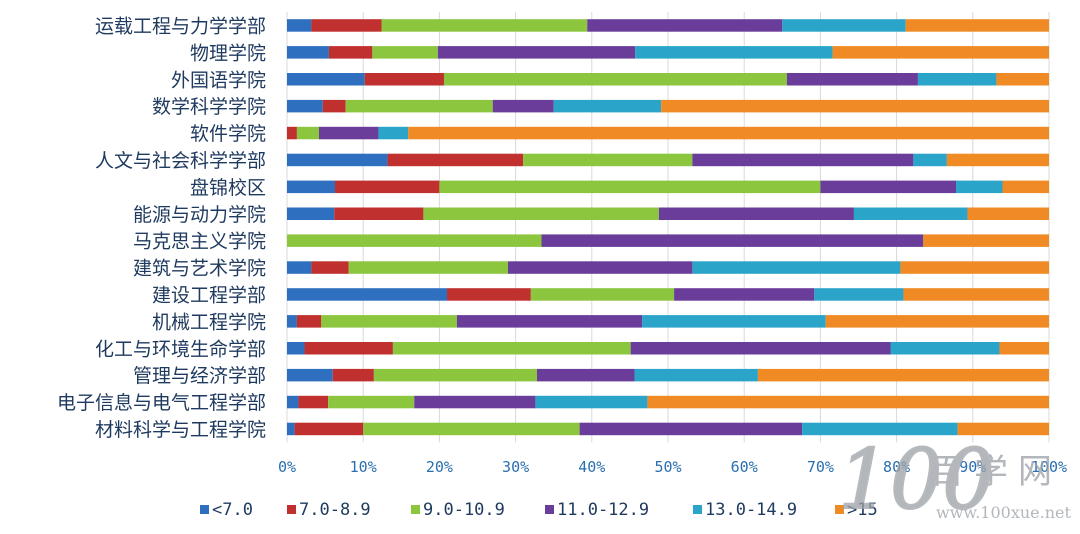 The height and width of the screenshot is (534, 1080). Describe the element at coordinates (161, 403) in the screenshot. I see `category-label: 电子信息与电气工程学部` at that location.